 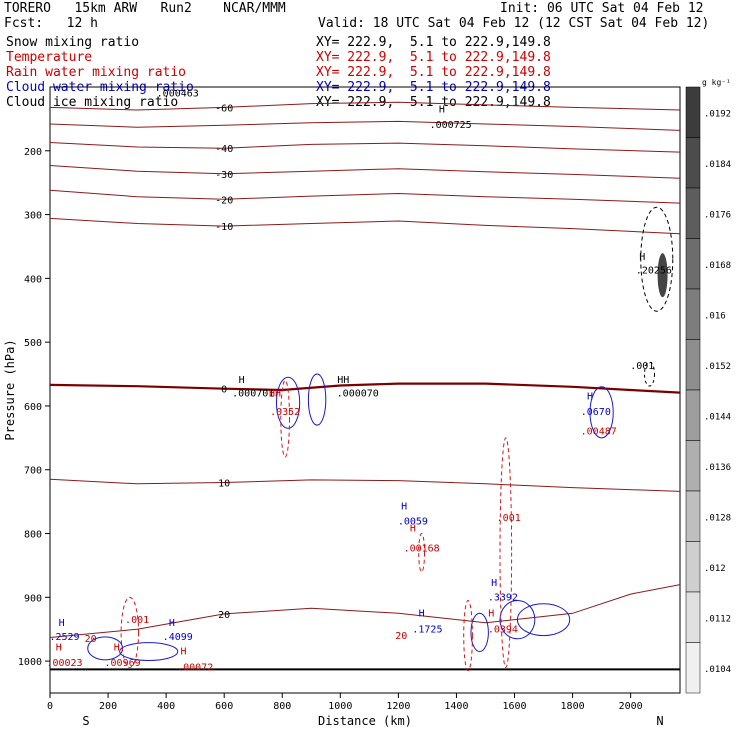 I want to click on forecast-hour: Fcst: 12 h, so click(x=51, y=23).